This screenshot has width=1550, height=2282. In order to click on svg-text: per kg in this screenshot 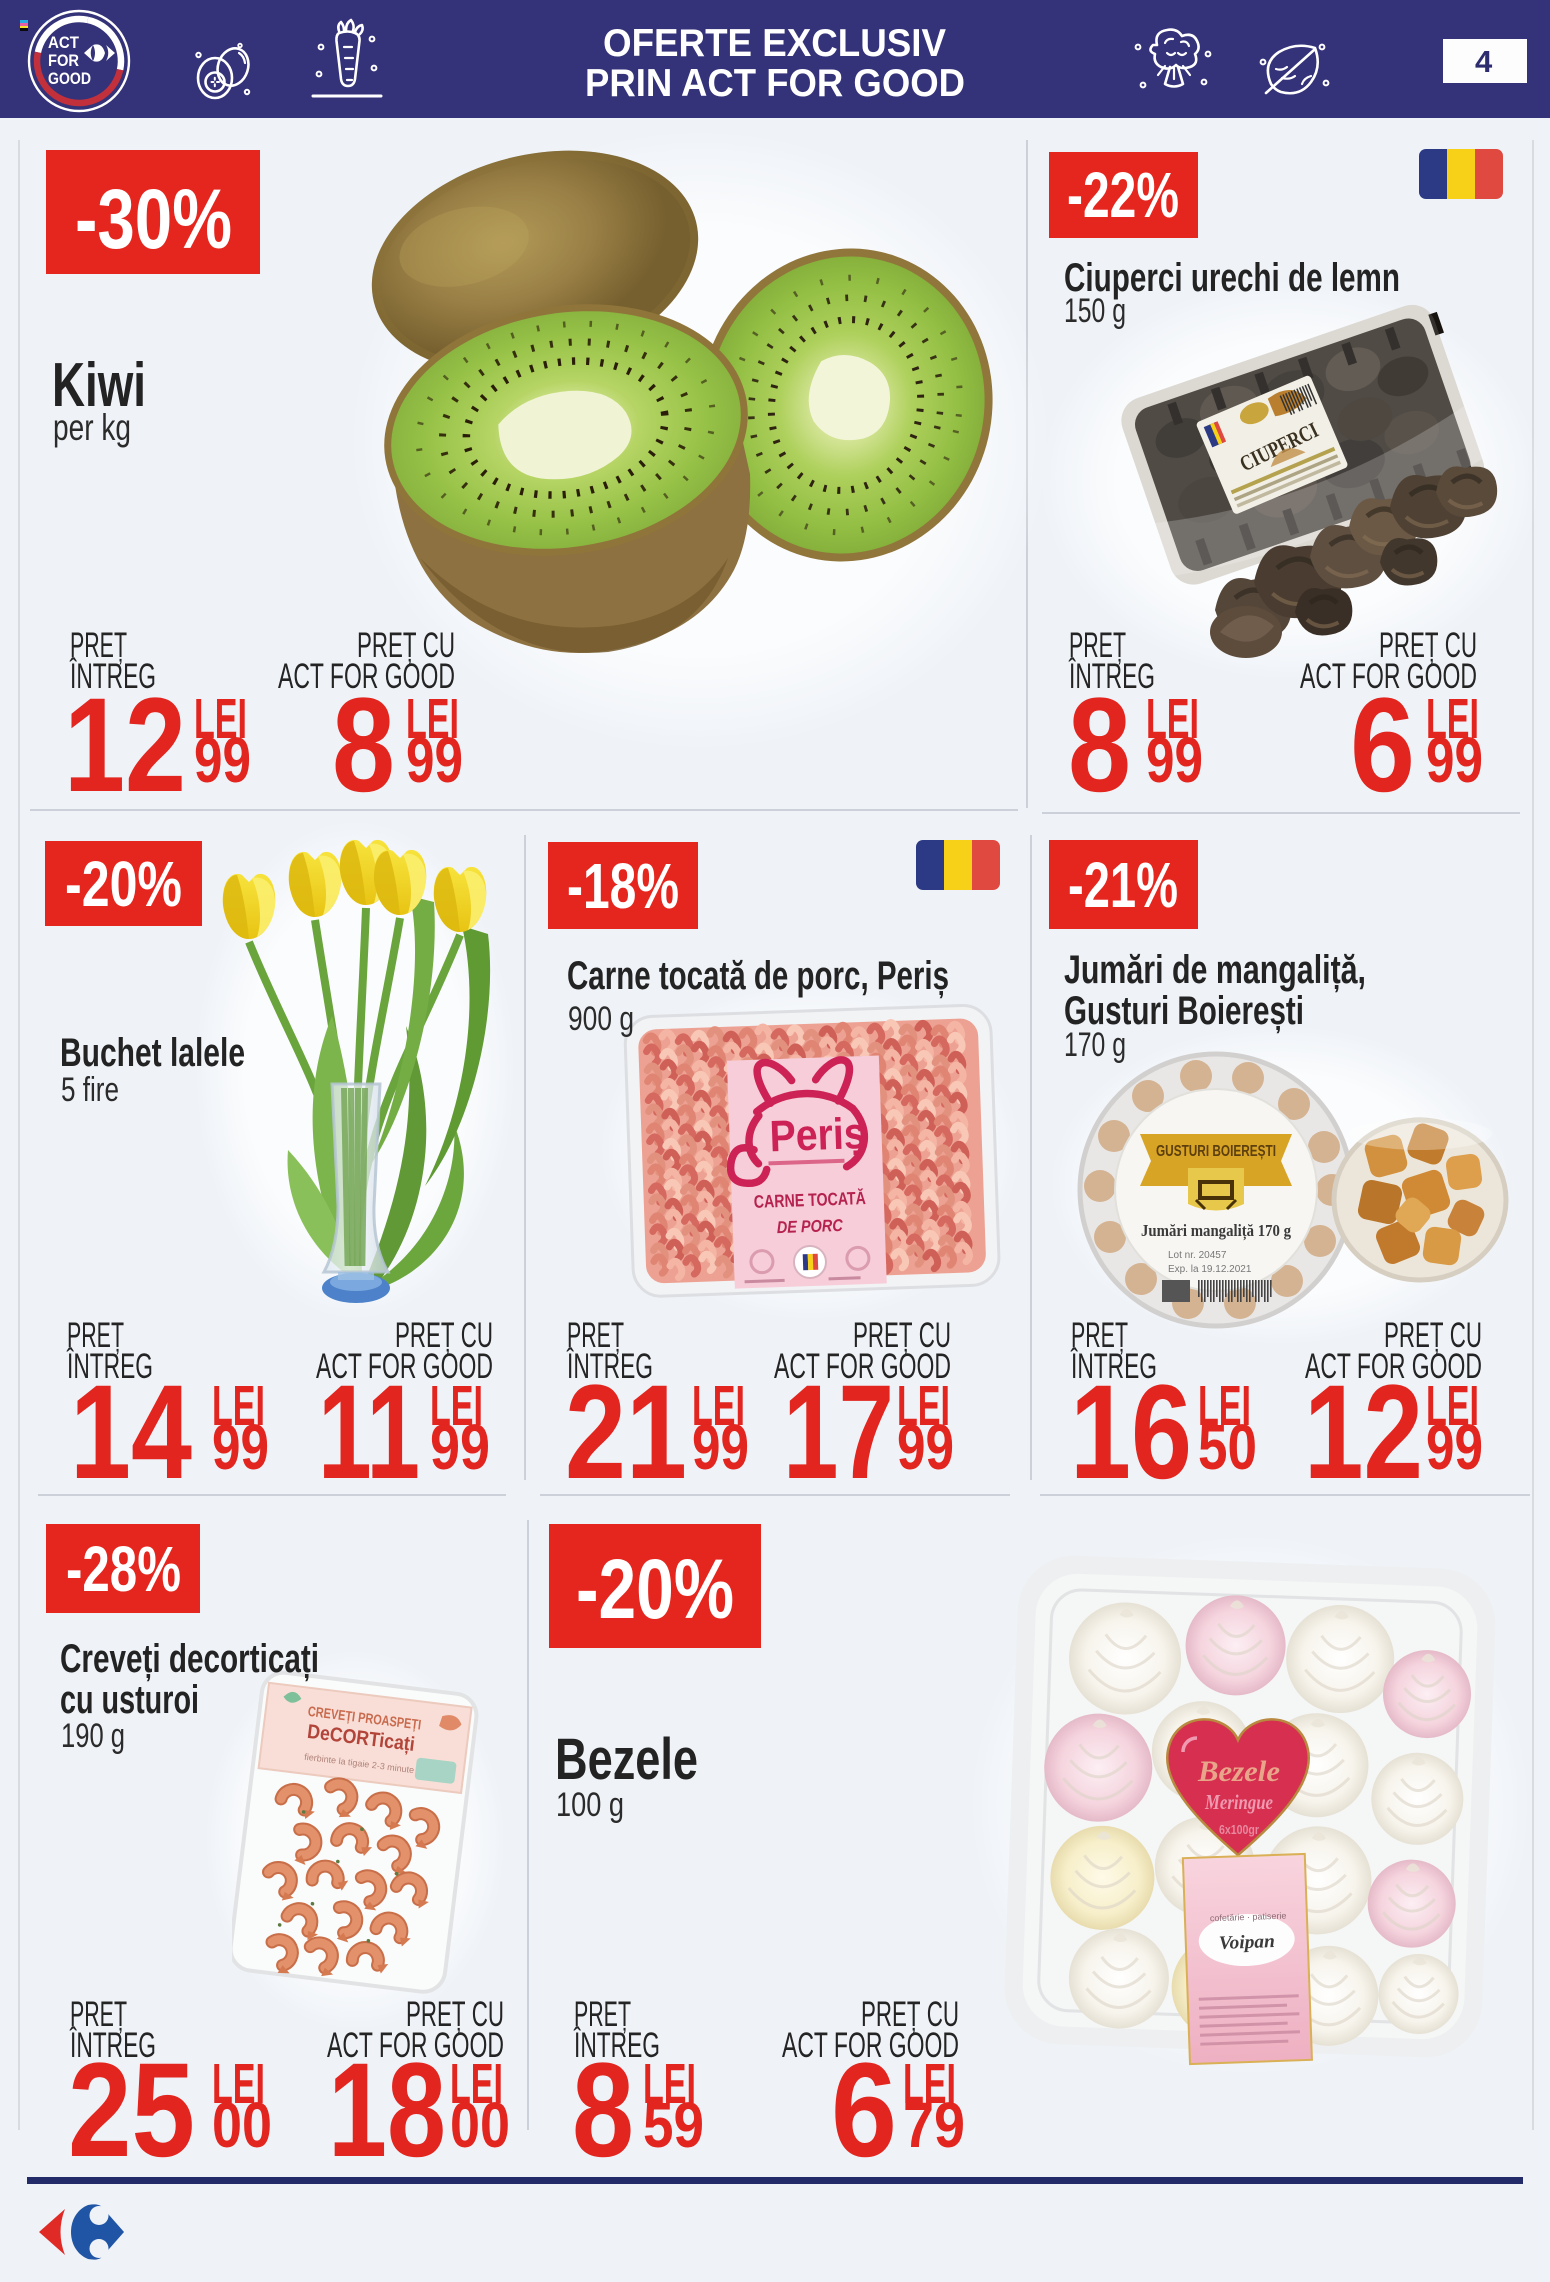, I will do `click(92, 427)`.